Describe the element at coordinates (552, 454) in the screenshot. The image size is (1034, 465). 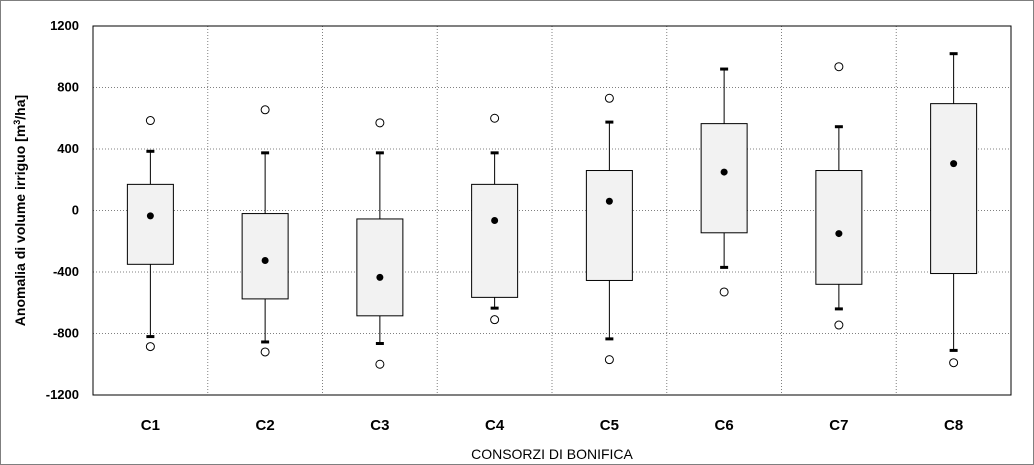
I see `x-axis-label: CONSORZI DI BONIFICA` at that location.